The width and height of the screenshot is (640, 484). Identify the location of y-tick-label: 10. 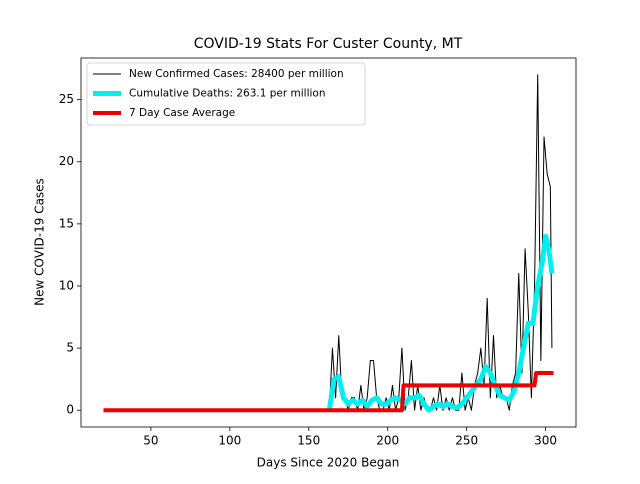
(66, 285).